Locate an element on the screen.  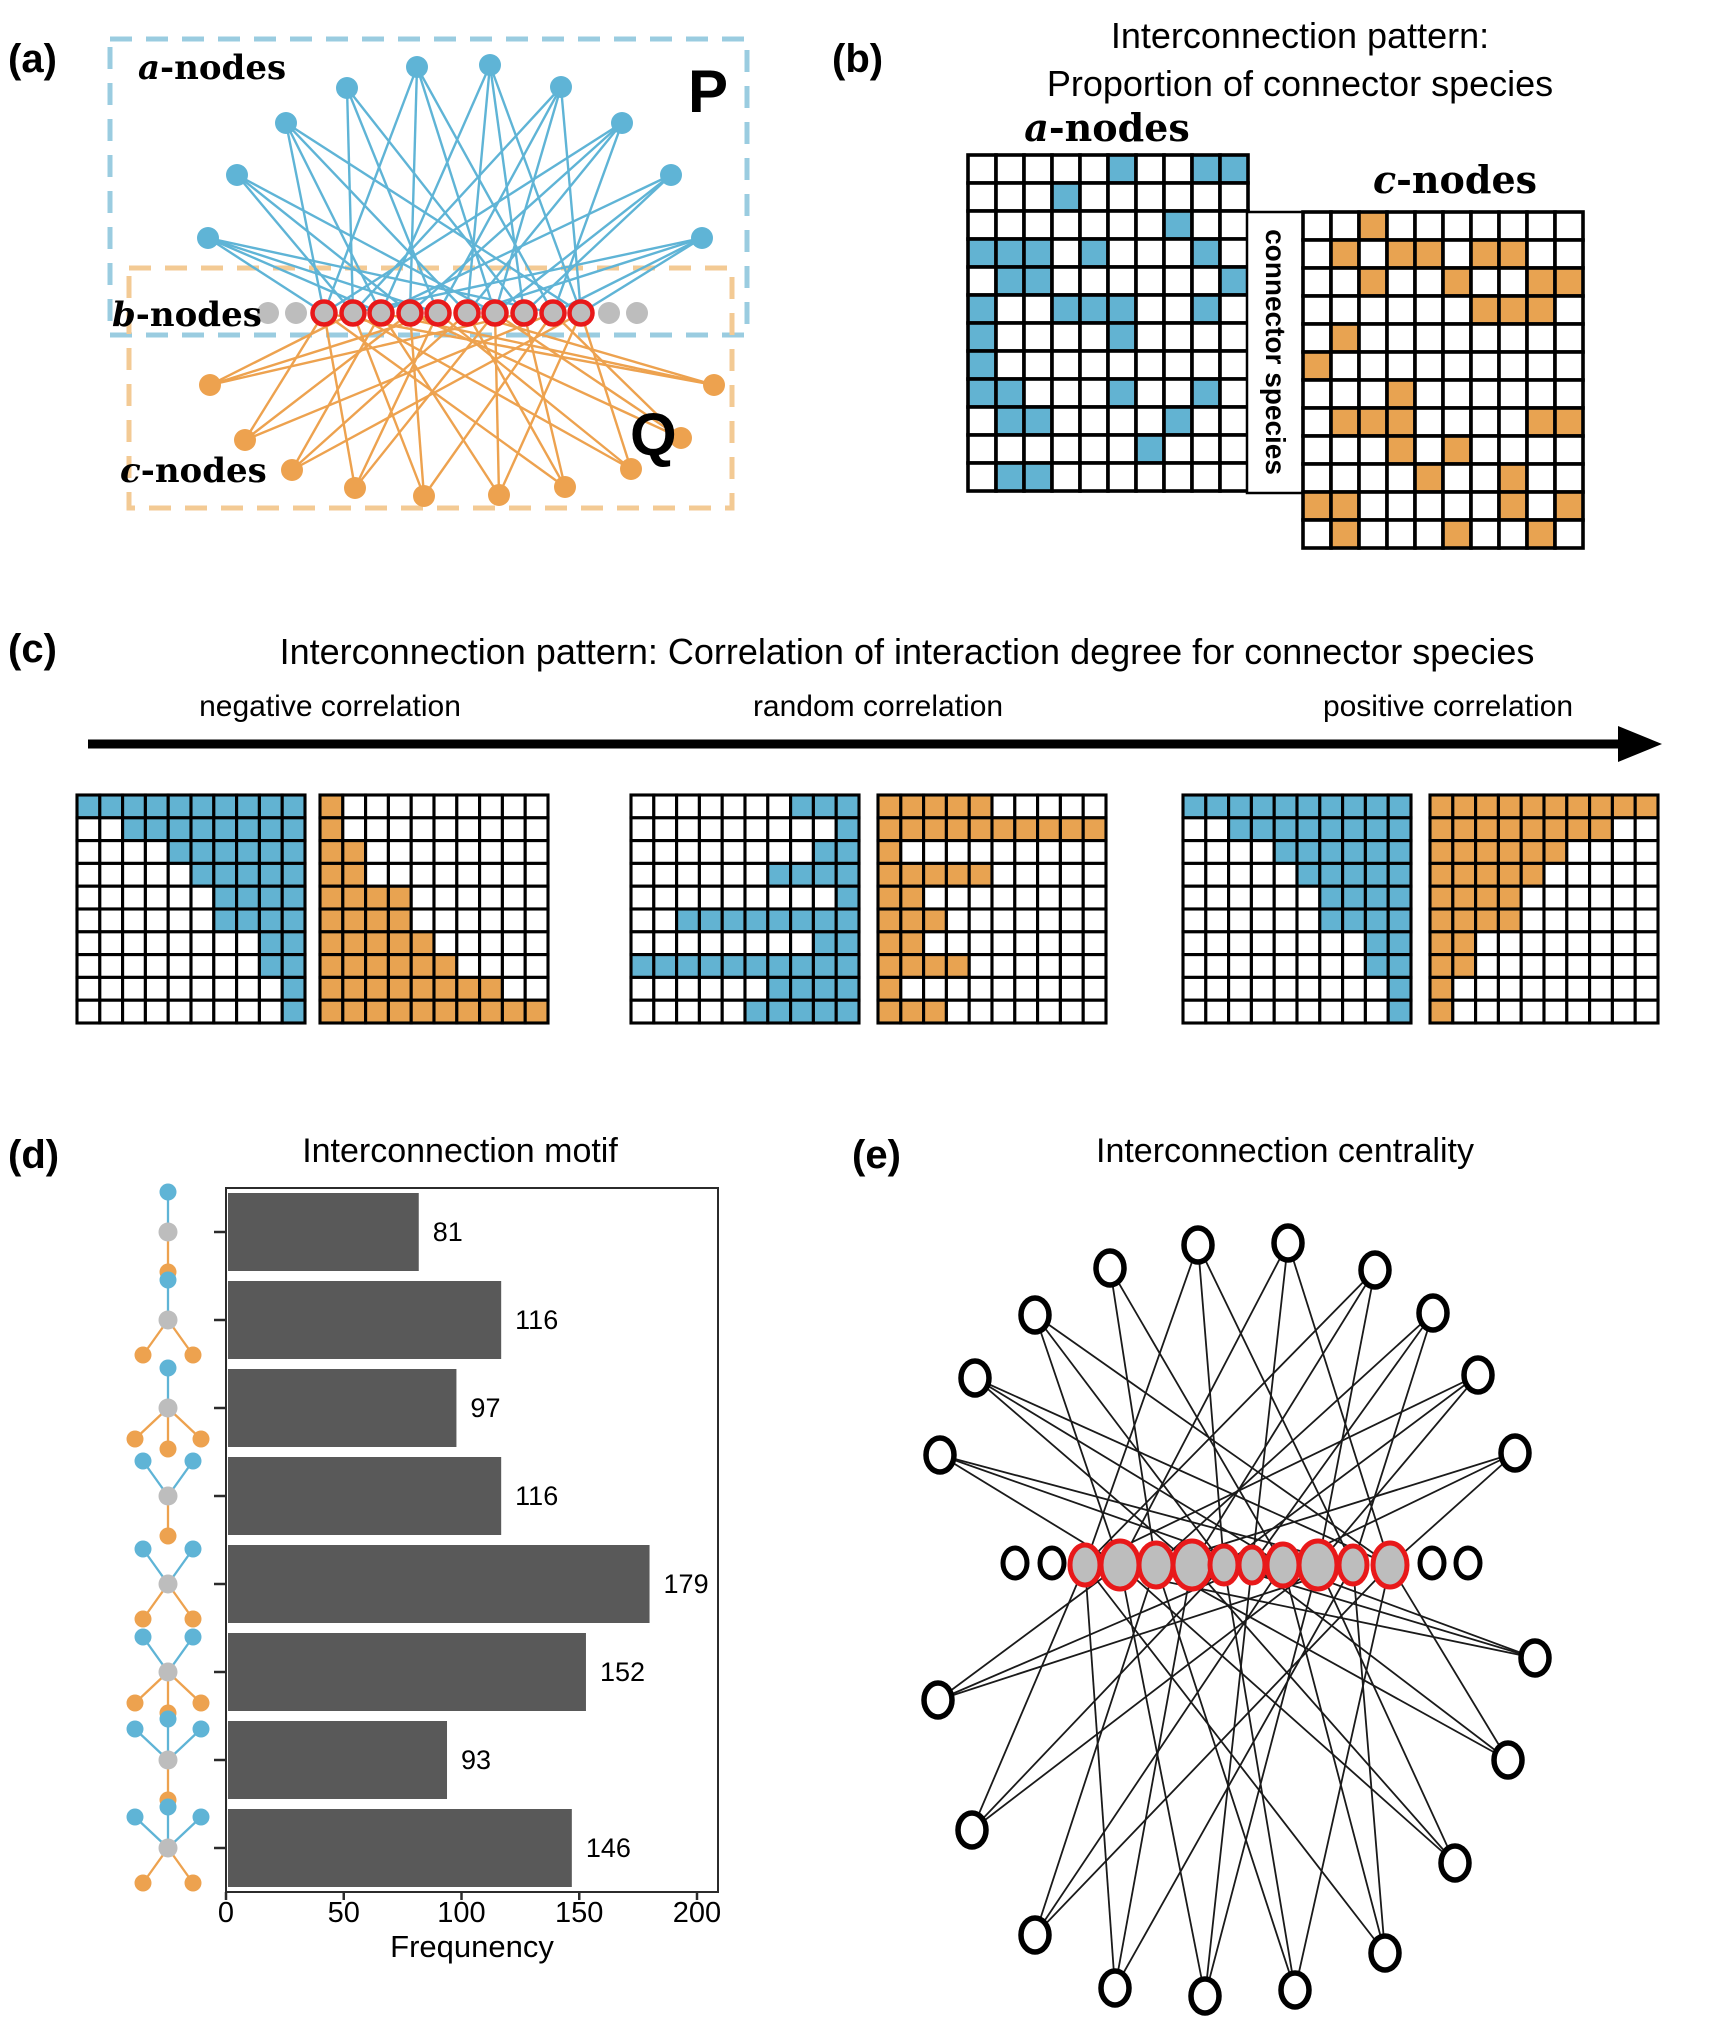
a-nodes-label-suffix: -nodes is located at coordinates (223, 68).